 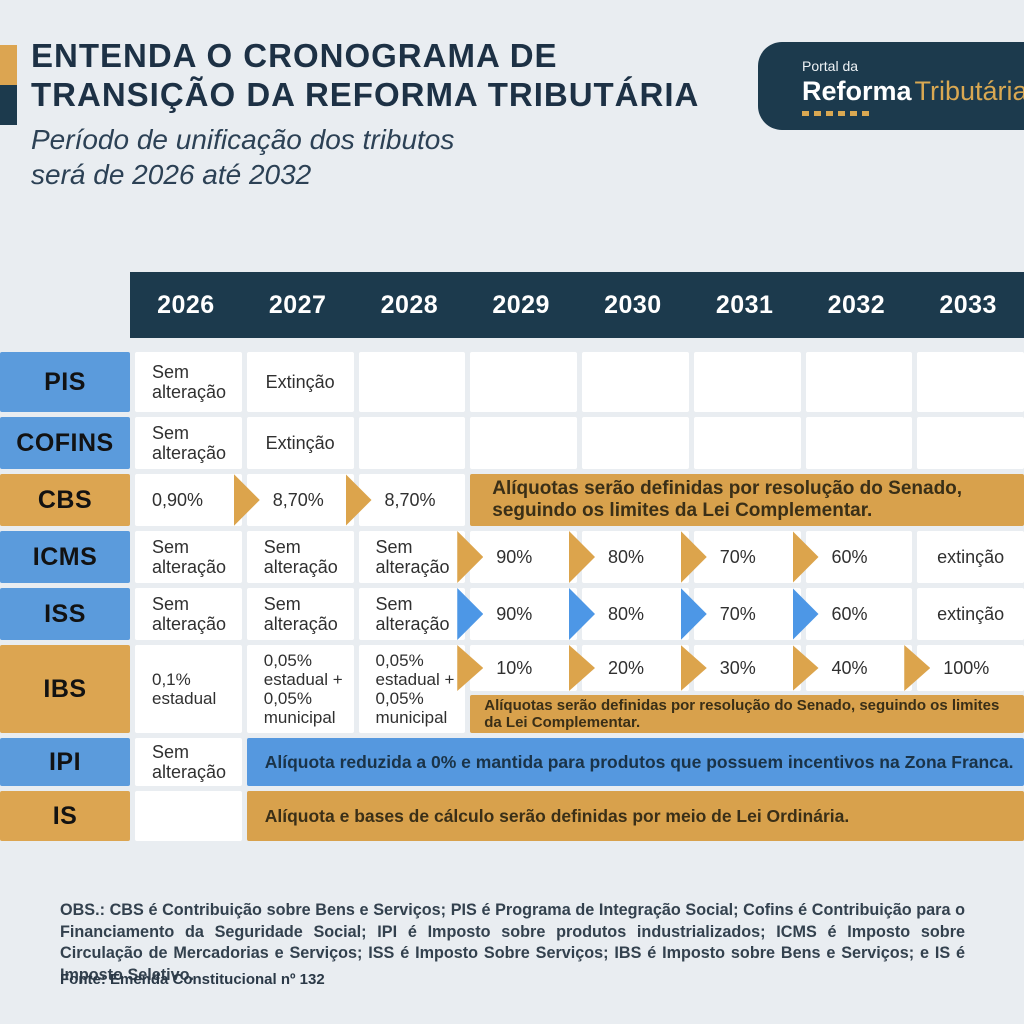 What do you see at coordinates (412, 557) in the screenshot?
I see `cell-icms-2028: Sem alteração` at bounding box center [412, 557].